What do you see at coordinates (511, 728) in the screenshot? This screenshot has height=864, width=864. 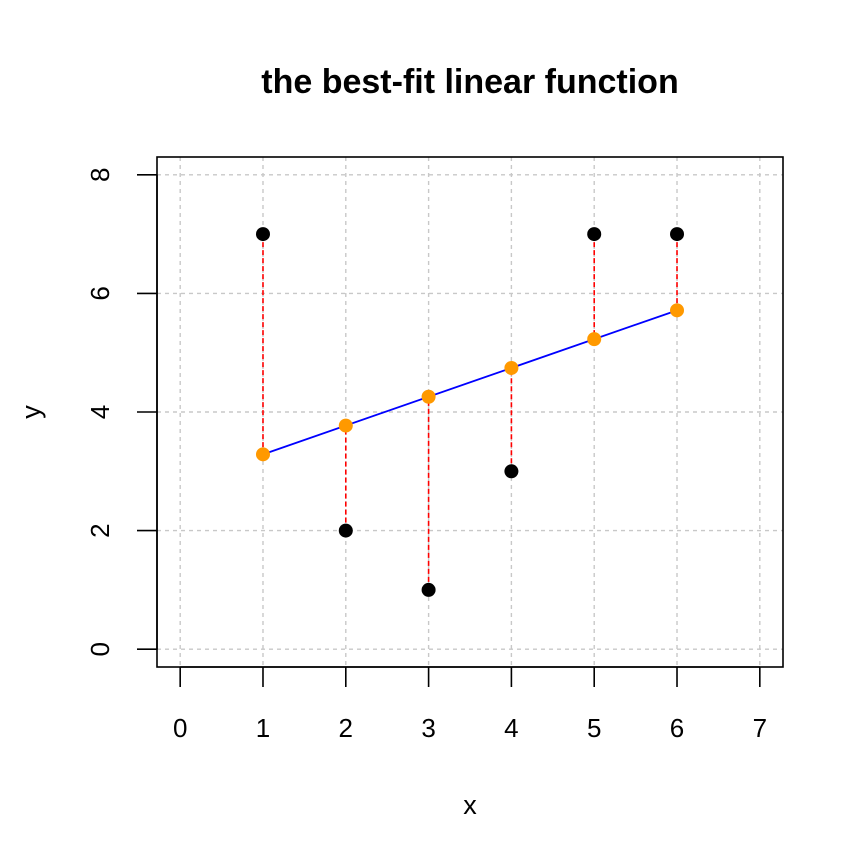 I see `x-tick-label: 4` at bounding box center [511, 728].